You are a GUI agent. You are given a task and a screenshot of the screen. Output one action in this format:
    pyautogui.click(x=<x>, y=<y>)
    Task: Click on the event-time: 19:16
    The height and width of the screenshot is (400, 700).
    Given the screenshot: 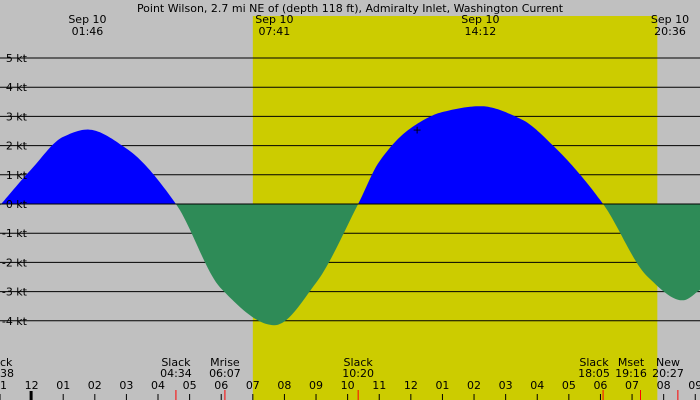 What is the action you would take?
    pyautogui.click(x=631, y=373)
    